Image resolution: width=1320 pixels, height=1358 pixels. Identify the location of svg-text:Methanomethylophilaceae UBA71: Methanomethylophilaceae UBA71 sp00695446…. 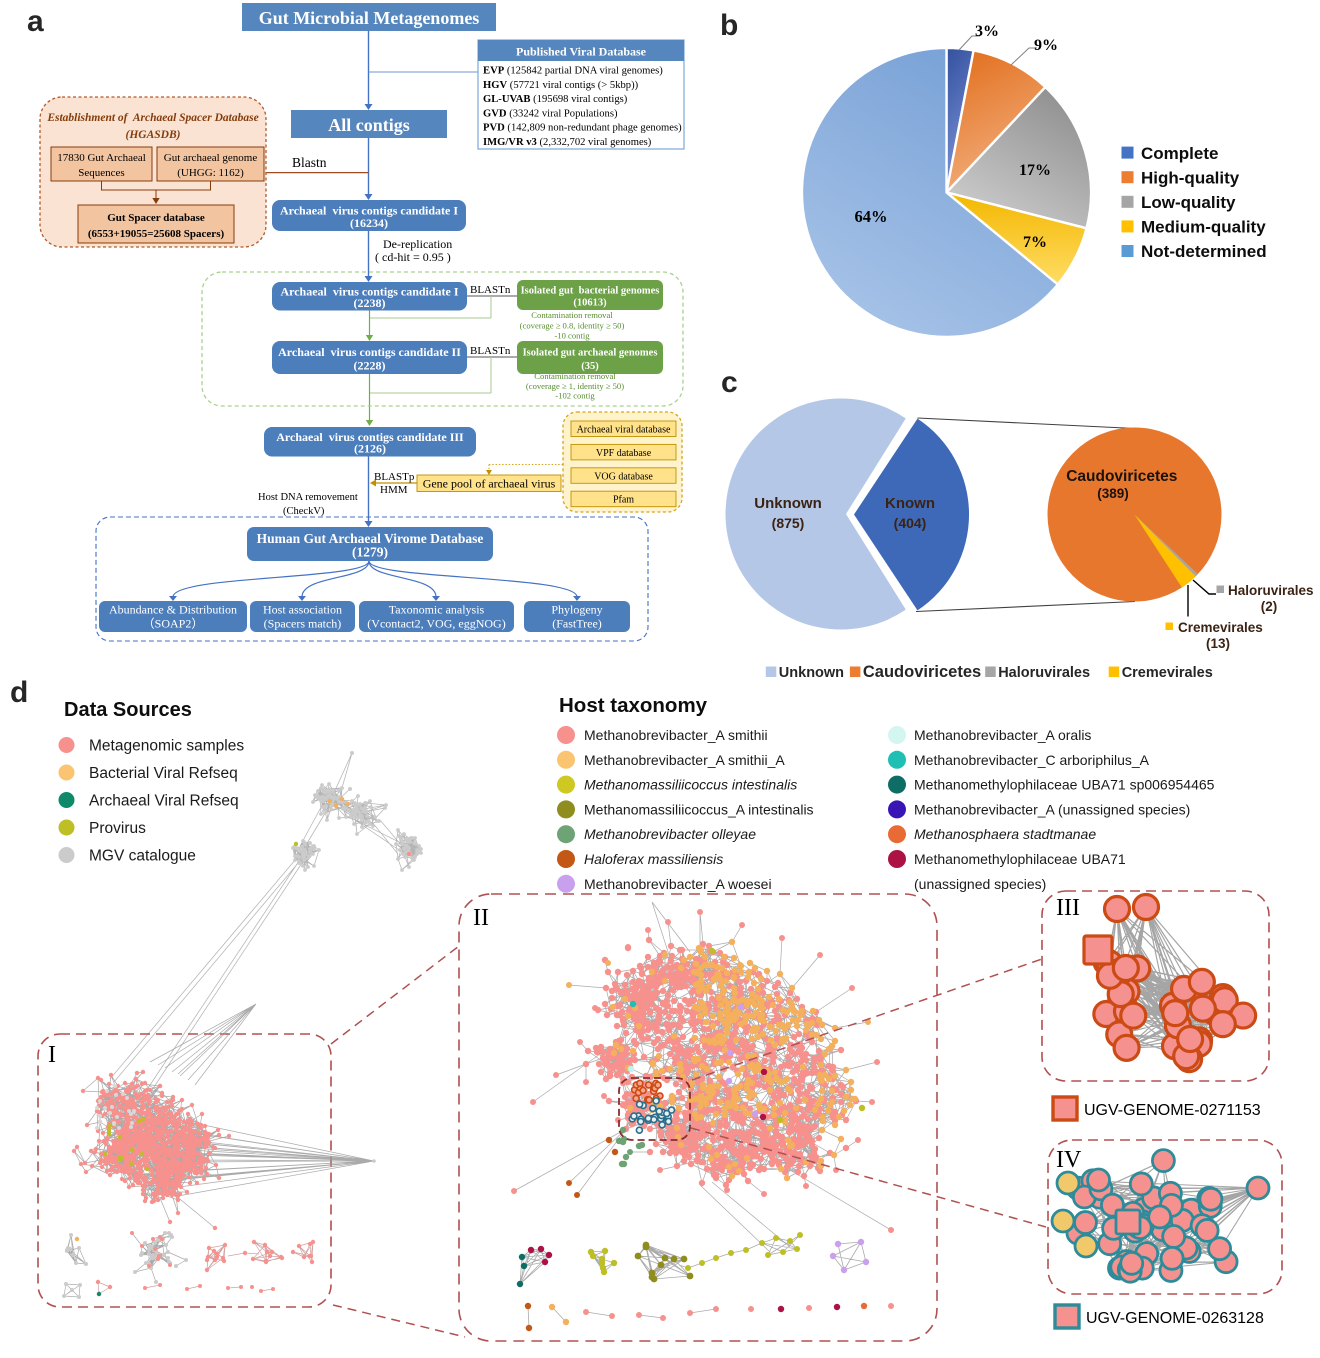
(1064, 785).